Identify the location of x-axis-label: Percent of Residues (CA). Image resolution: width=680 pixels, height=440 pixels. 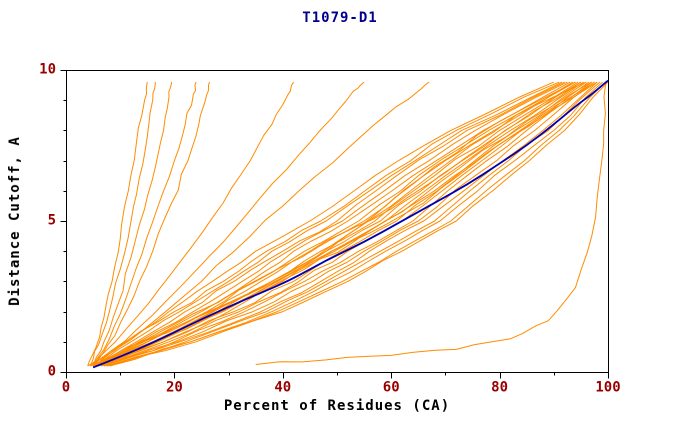
(337, 406).